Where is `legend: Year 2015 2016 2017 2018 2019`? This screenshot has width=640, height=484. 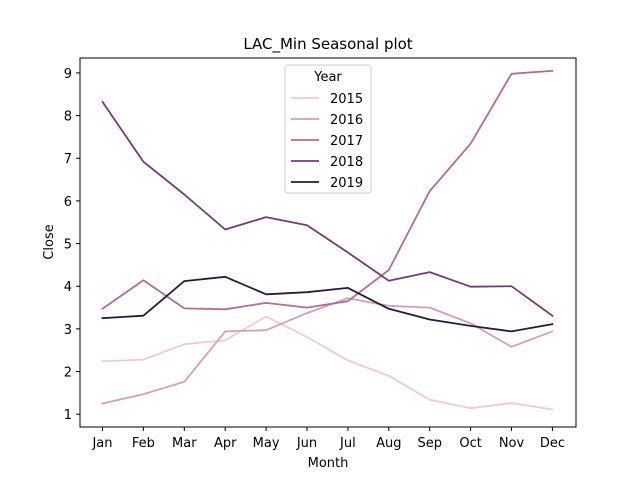
legend: Year 2015 2016 2017 2018 2019 is located at coordinates (328, 129).